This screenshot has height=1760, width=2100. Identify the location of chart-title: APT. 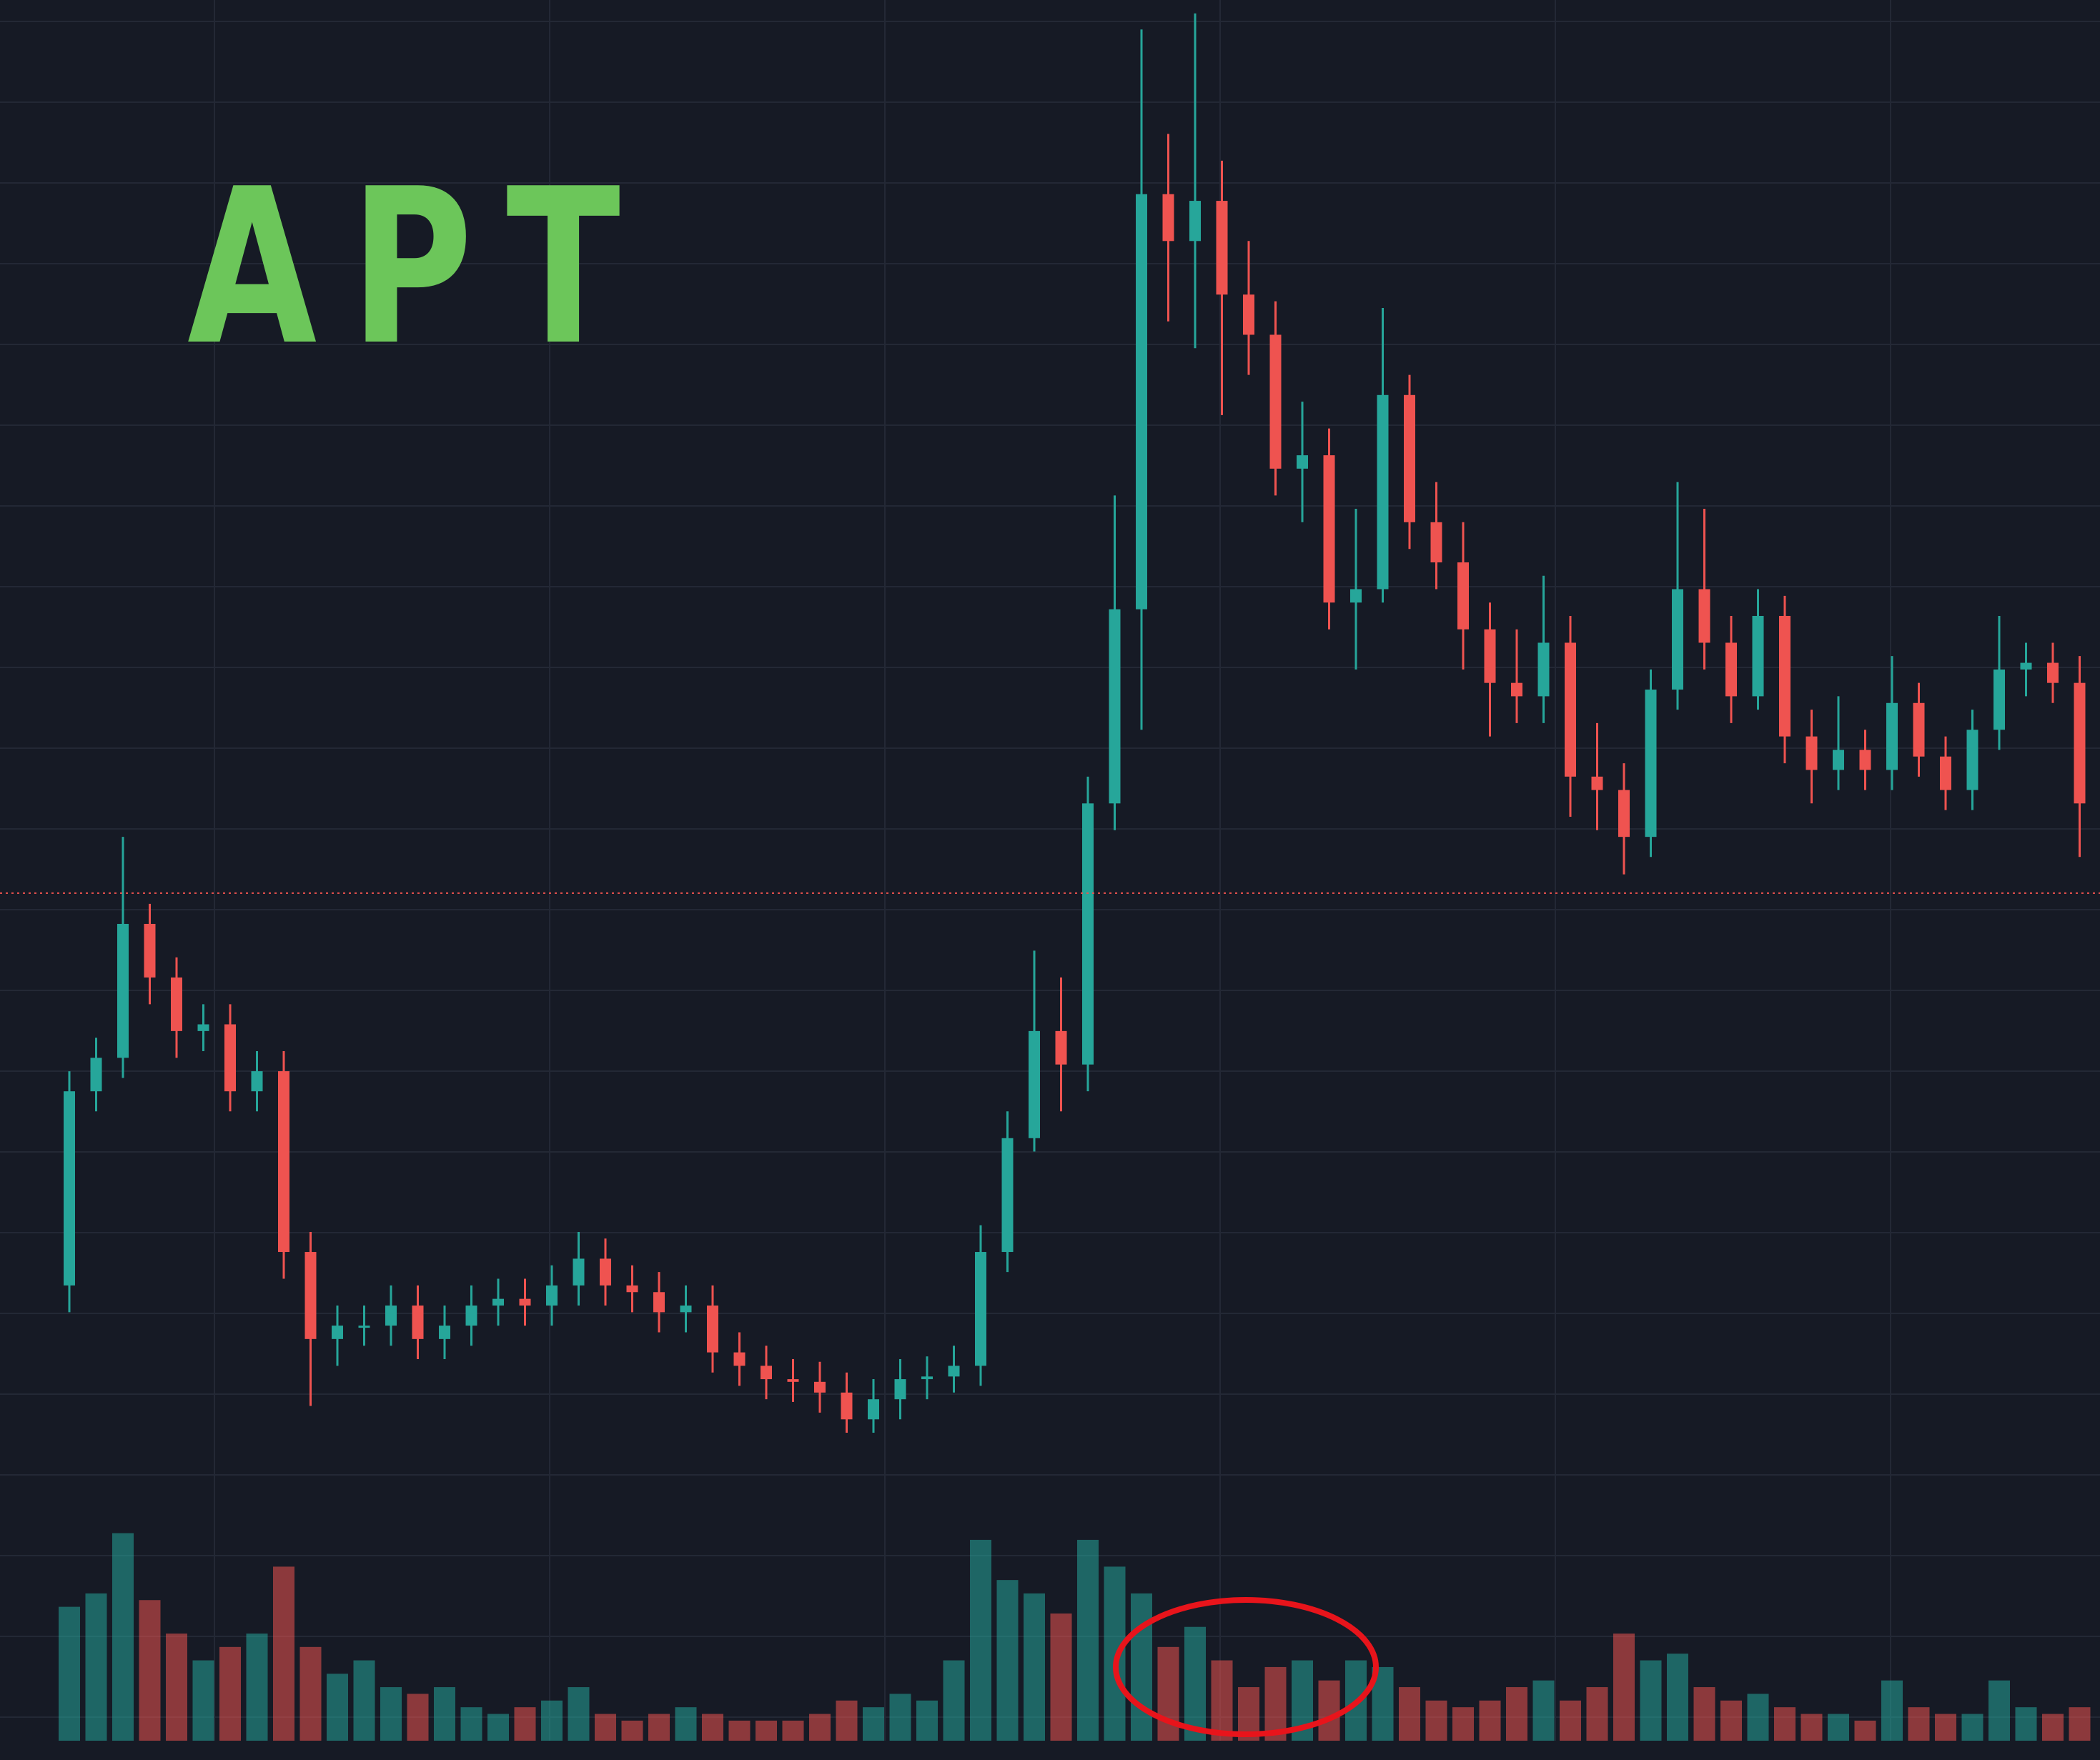
(420, 267).